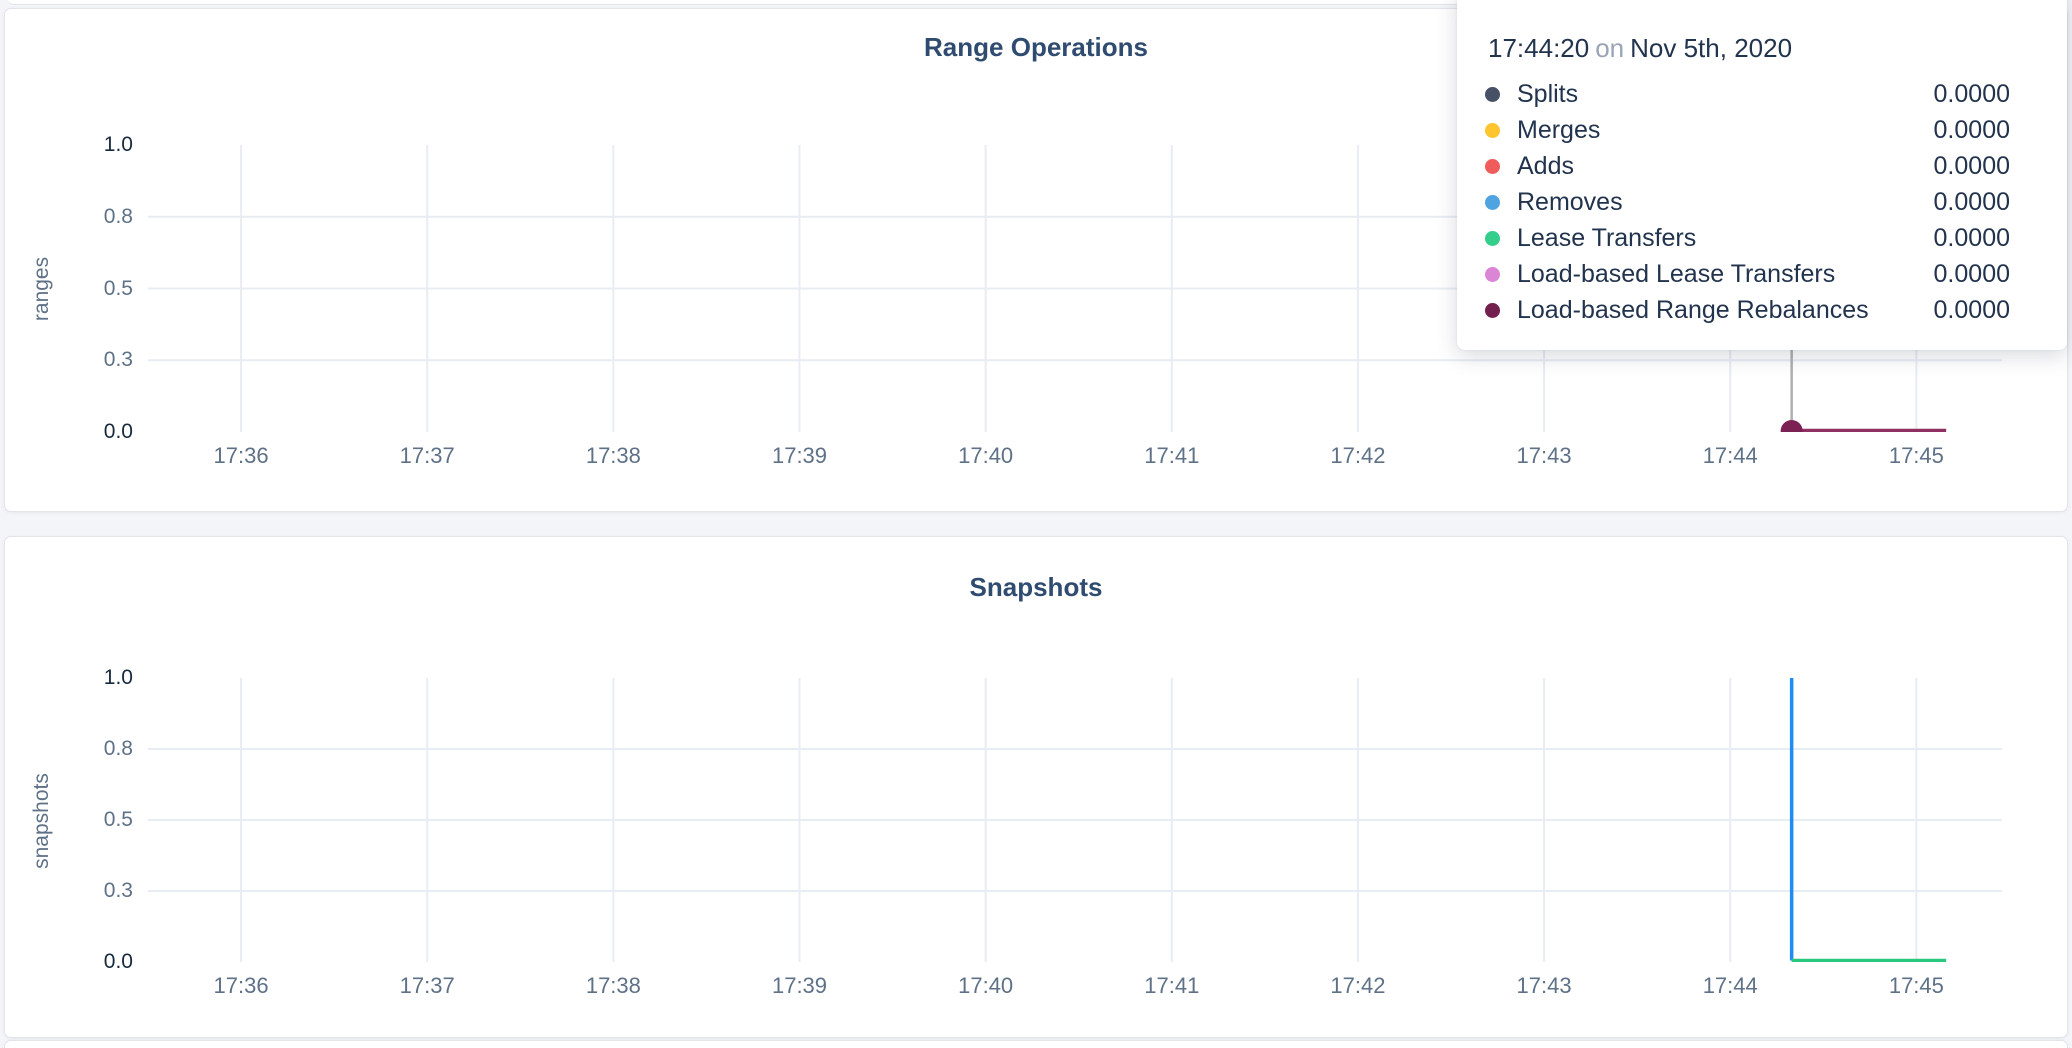  Describe the element at coordinates (1036, 587) in the screenshot. I see `chart-title-snapshots: Snapshots` at that location.